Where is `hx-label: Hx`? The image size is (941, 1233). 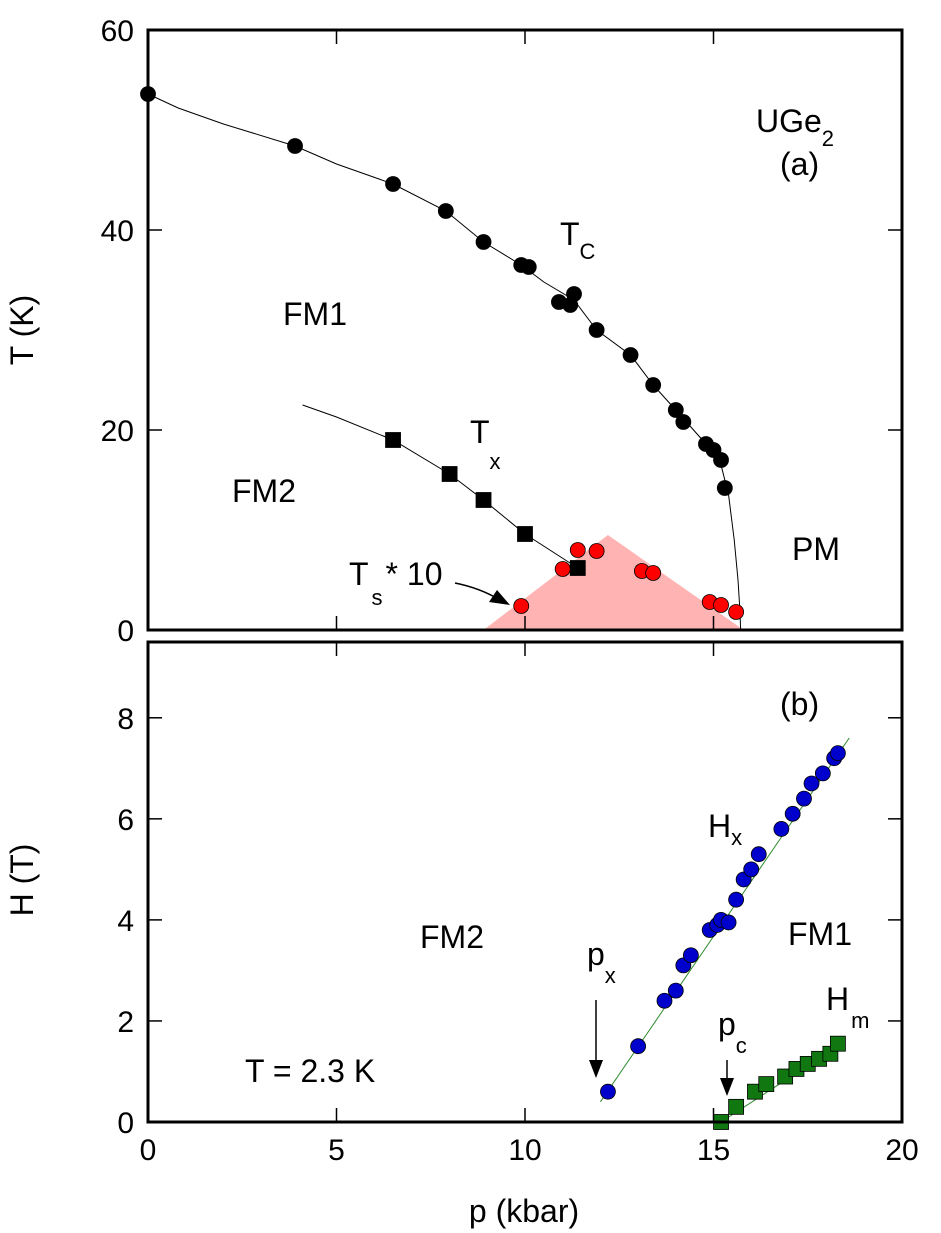 hx-label: Hx is located at coordinates (725, 829).